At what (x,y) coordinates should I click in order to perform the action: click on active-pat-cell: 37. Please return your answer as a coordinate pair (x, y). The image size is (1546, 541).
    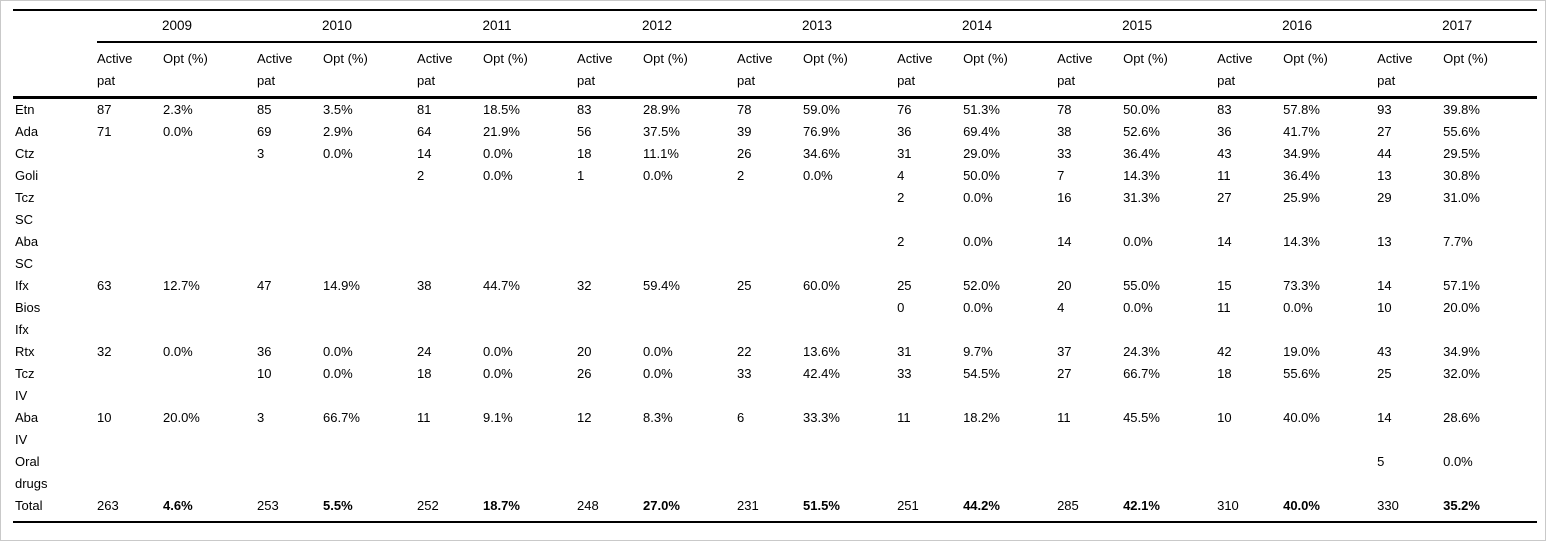
    Looking at the image, I should click on (1064, 351).